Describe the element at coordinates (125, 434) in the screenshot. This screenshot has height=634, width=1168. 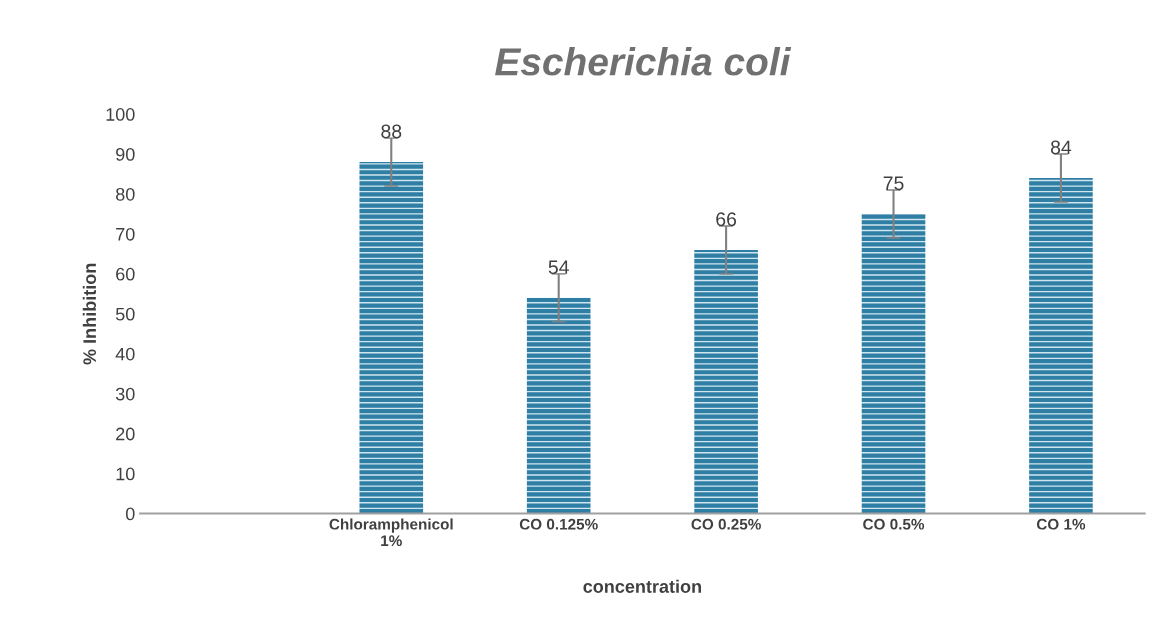
I see `y-tick-label: 20` at that location.